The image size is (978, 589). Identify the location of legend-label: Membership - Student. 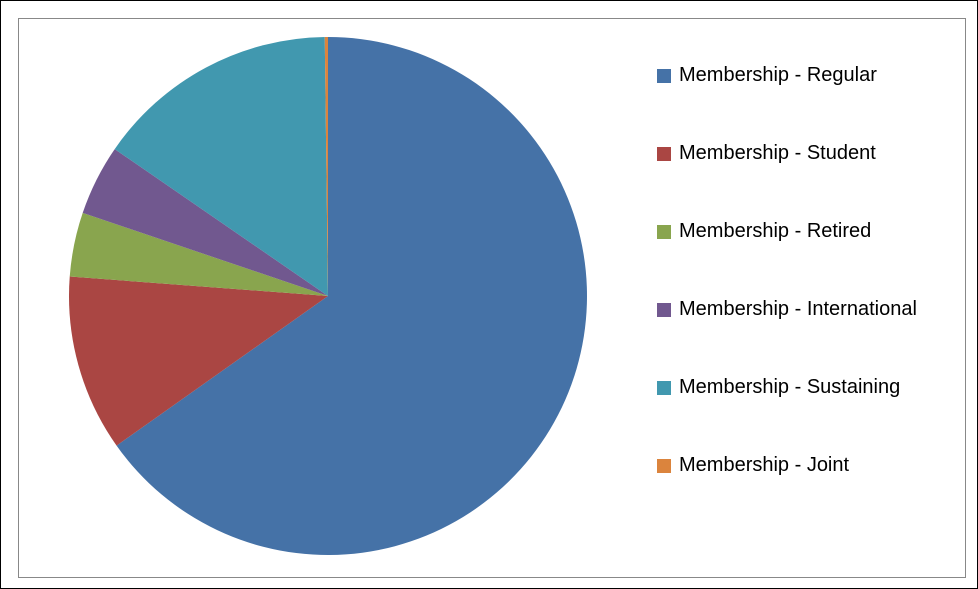
(777, 153).